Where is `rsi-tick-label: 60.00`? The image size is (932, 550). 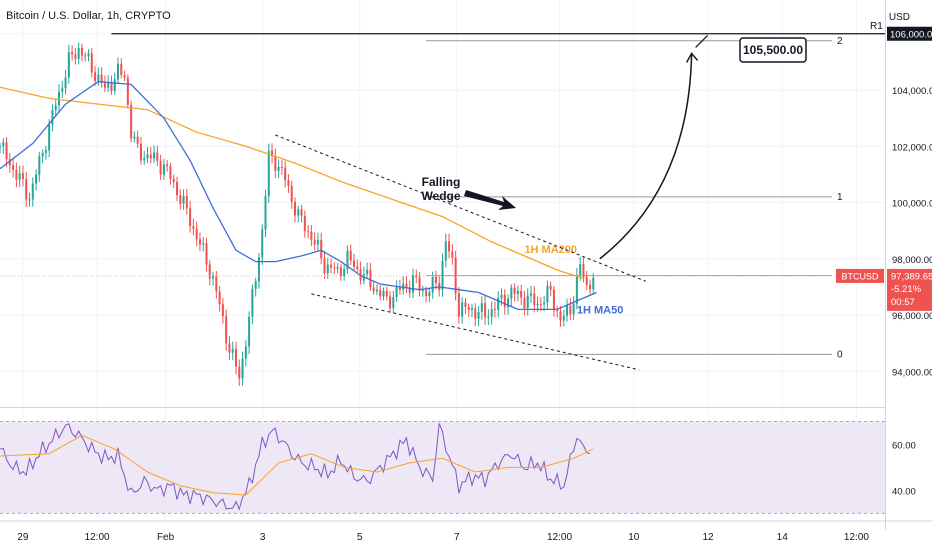 rsi-tick-label: 60.00 is located at coordinates (904, 445).